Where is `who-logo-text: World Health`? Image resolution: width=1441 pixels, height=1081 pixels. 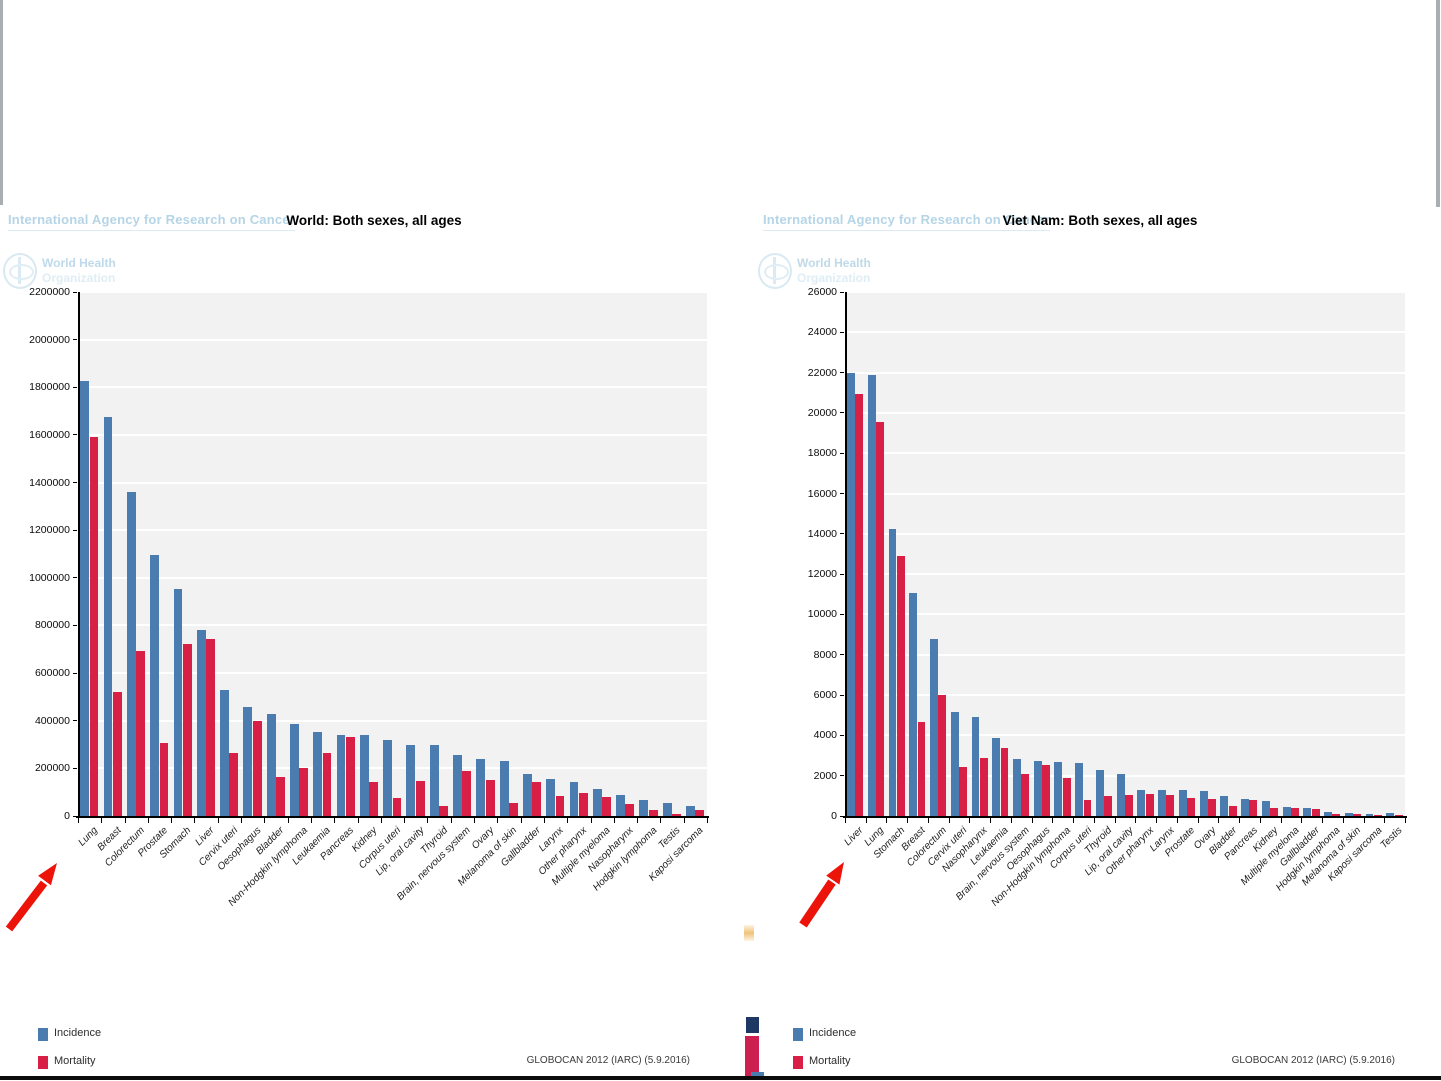
who-logo-text: World Health is located at coordinates (834, 263).